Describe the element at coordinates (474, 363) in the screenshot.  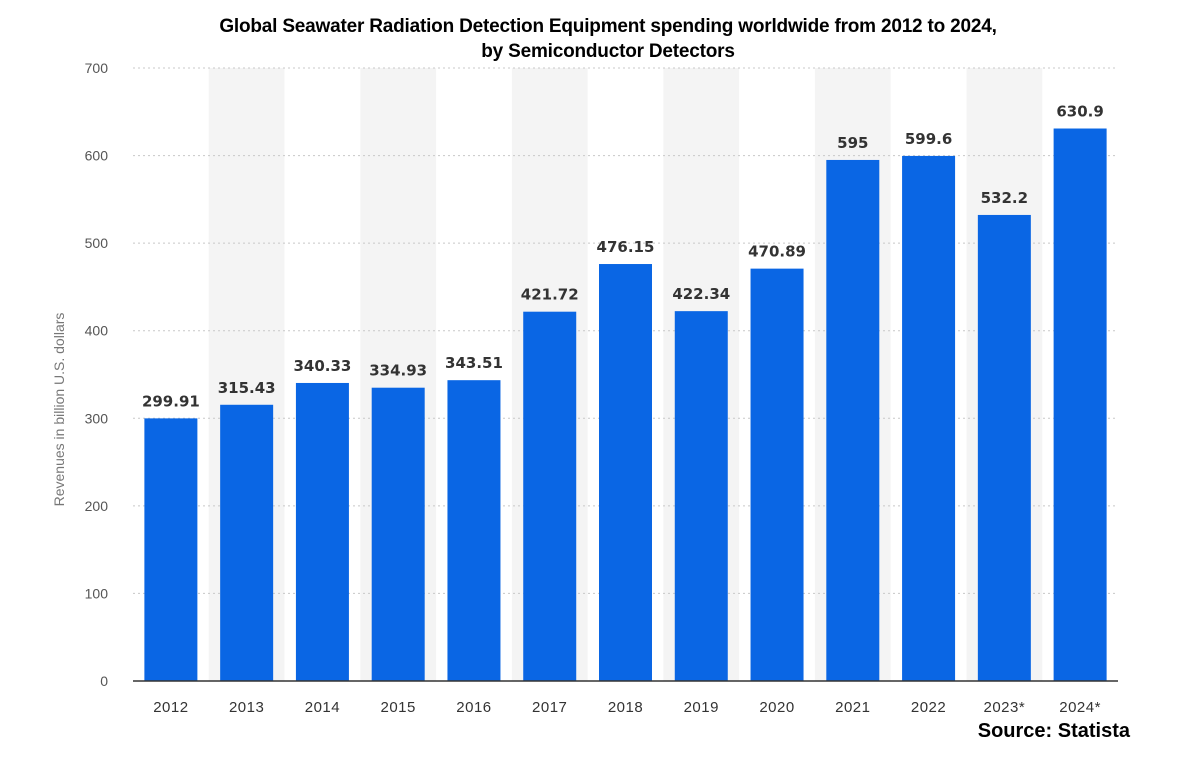
I see `value-label: 343.51` at that location.